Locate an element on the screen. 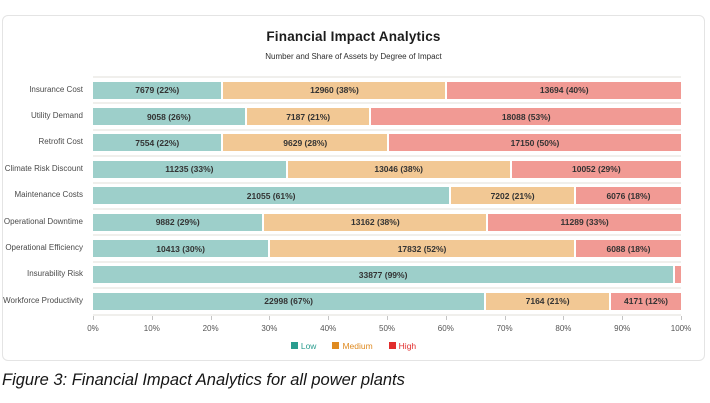 The height and width of the screenshot is (403, 710). bar-segment-low: 21055 (61%) is located at coordinates (271, 196).